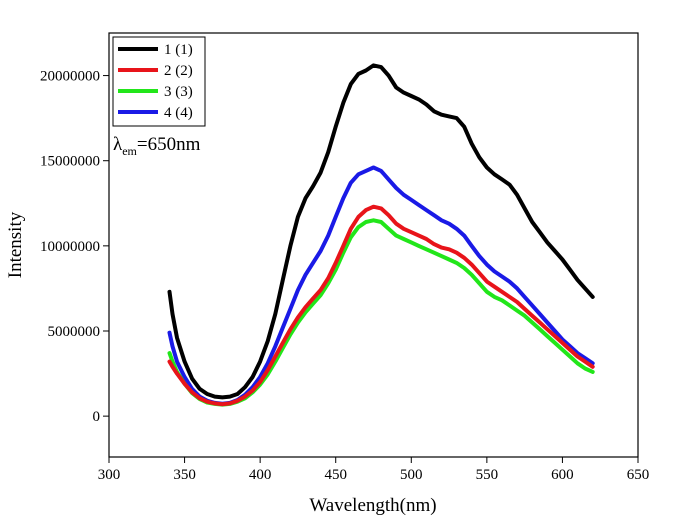  I want to click on x-axis-title: Wavelength(nm), so click(372, 505).